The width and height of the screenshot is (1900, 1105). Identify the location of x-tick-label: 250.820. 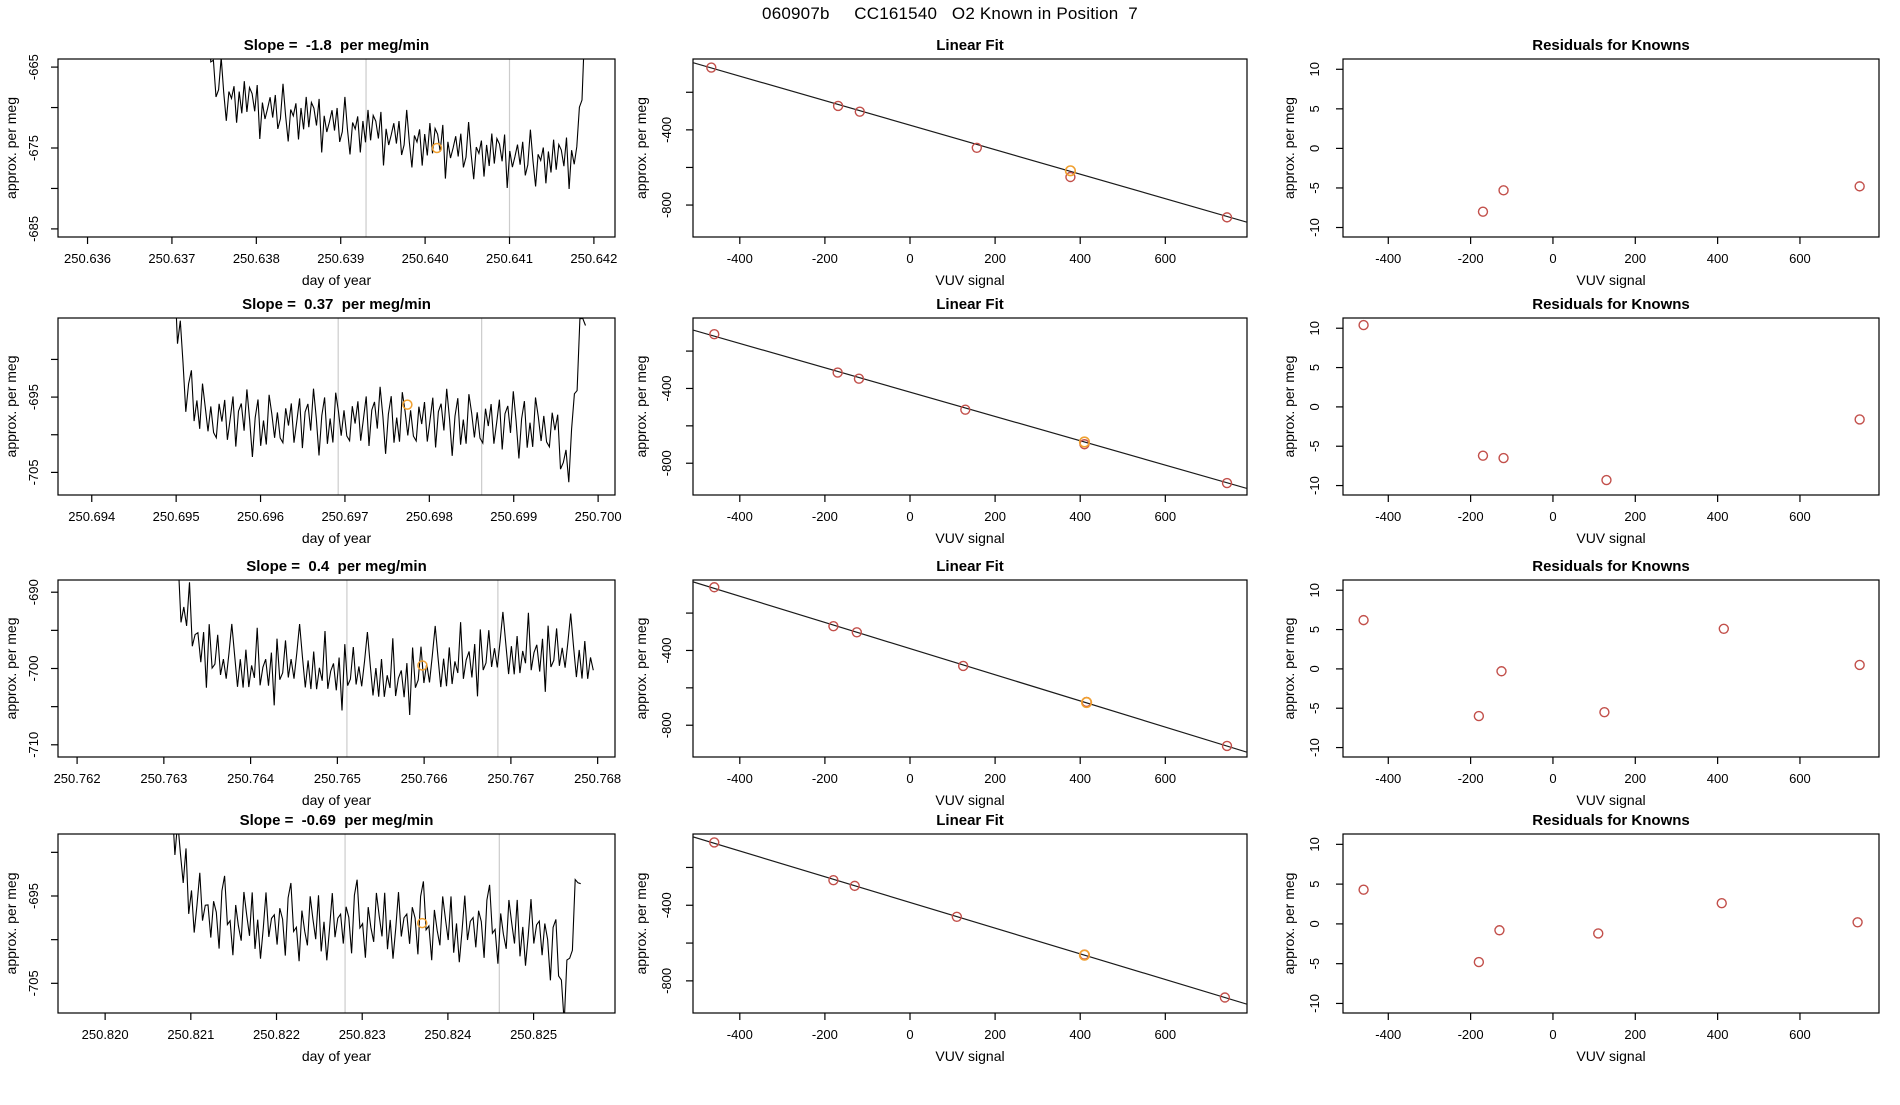
(105, 1034).